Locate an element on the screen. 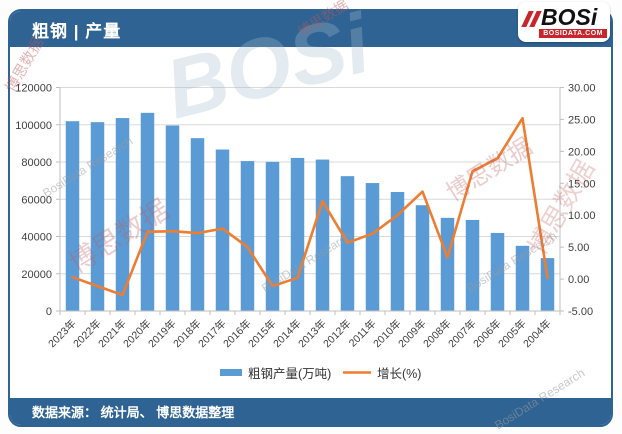 The width and height of the screenshot is (622, 434). right-axis-label: 25.00 is located at coordinates (582, 120).